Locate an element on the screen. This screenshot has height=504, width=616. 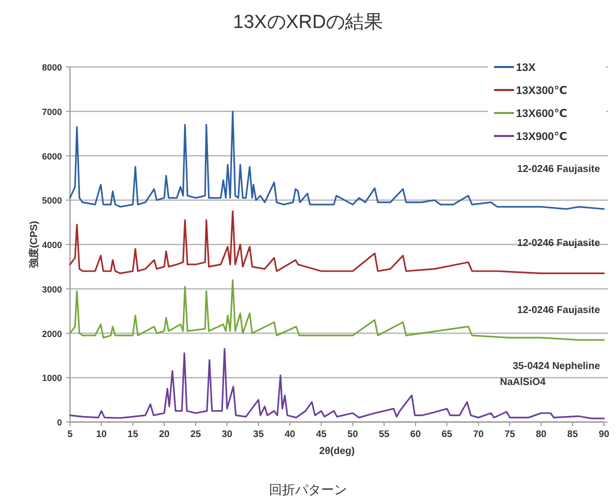
x-tick-label: 20 is located at coordinates (164, 434).